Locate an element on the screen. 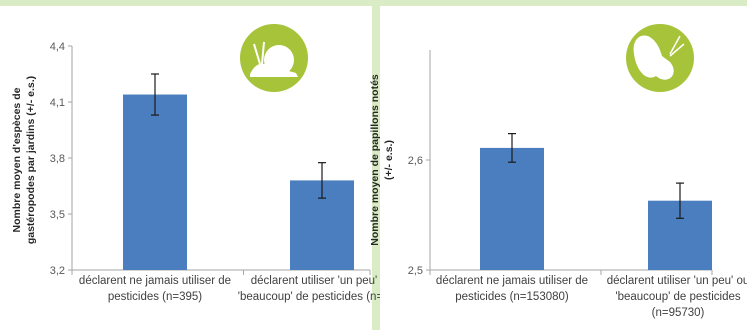  y-tick-label: 2,5 is located at coordinates (415, 271).